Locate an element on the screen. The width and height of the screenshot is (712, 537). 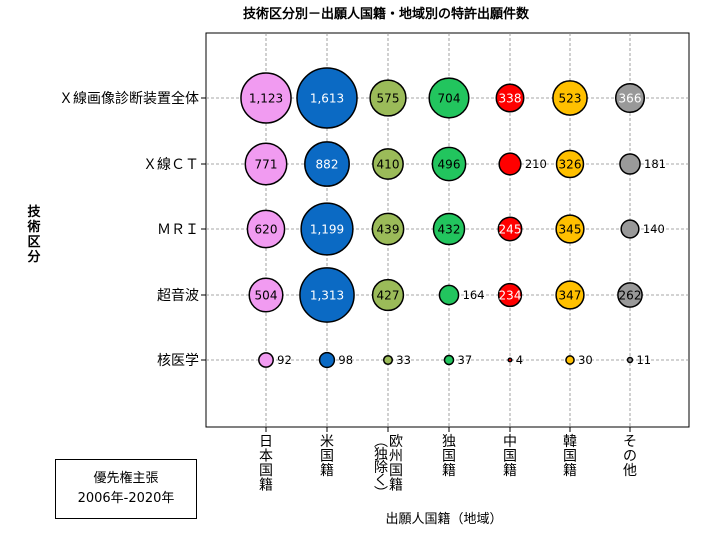
data-label: 30 is located at coordinates (585, 360).